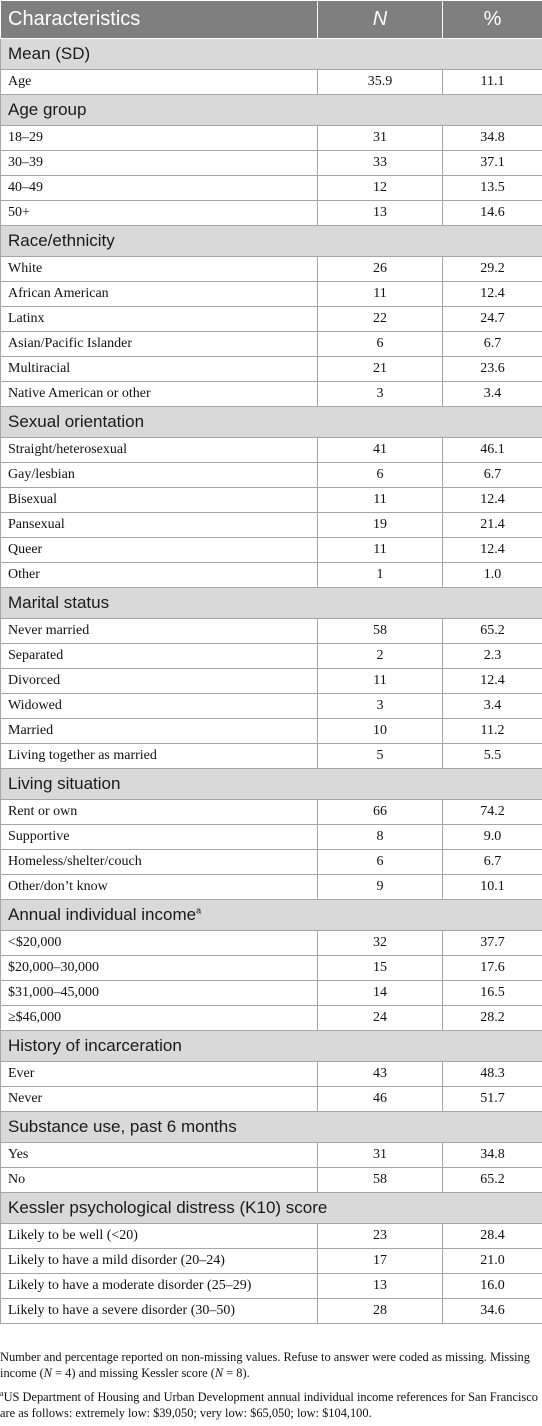 The image size is (542, 1426). What do you see at coordinates (159, 294) in the screenshot?
I see `row-label: African American` at bounding box center [159, 294].